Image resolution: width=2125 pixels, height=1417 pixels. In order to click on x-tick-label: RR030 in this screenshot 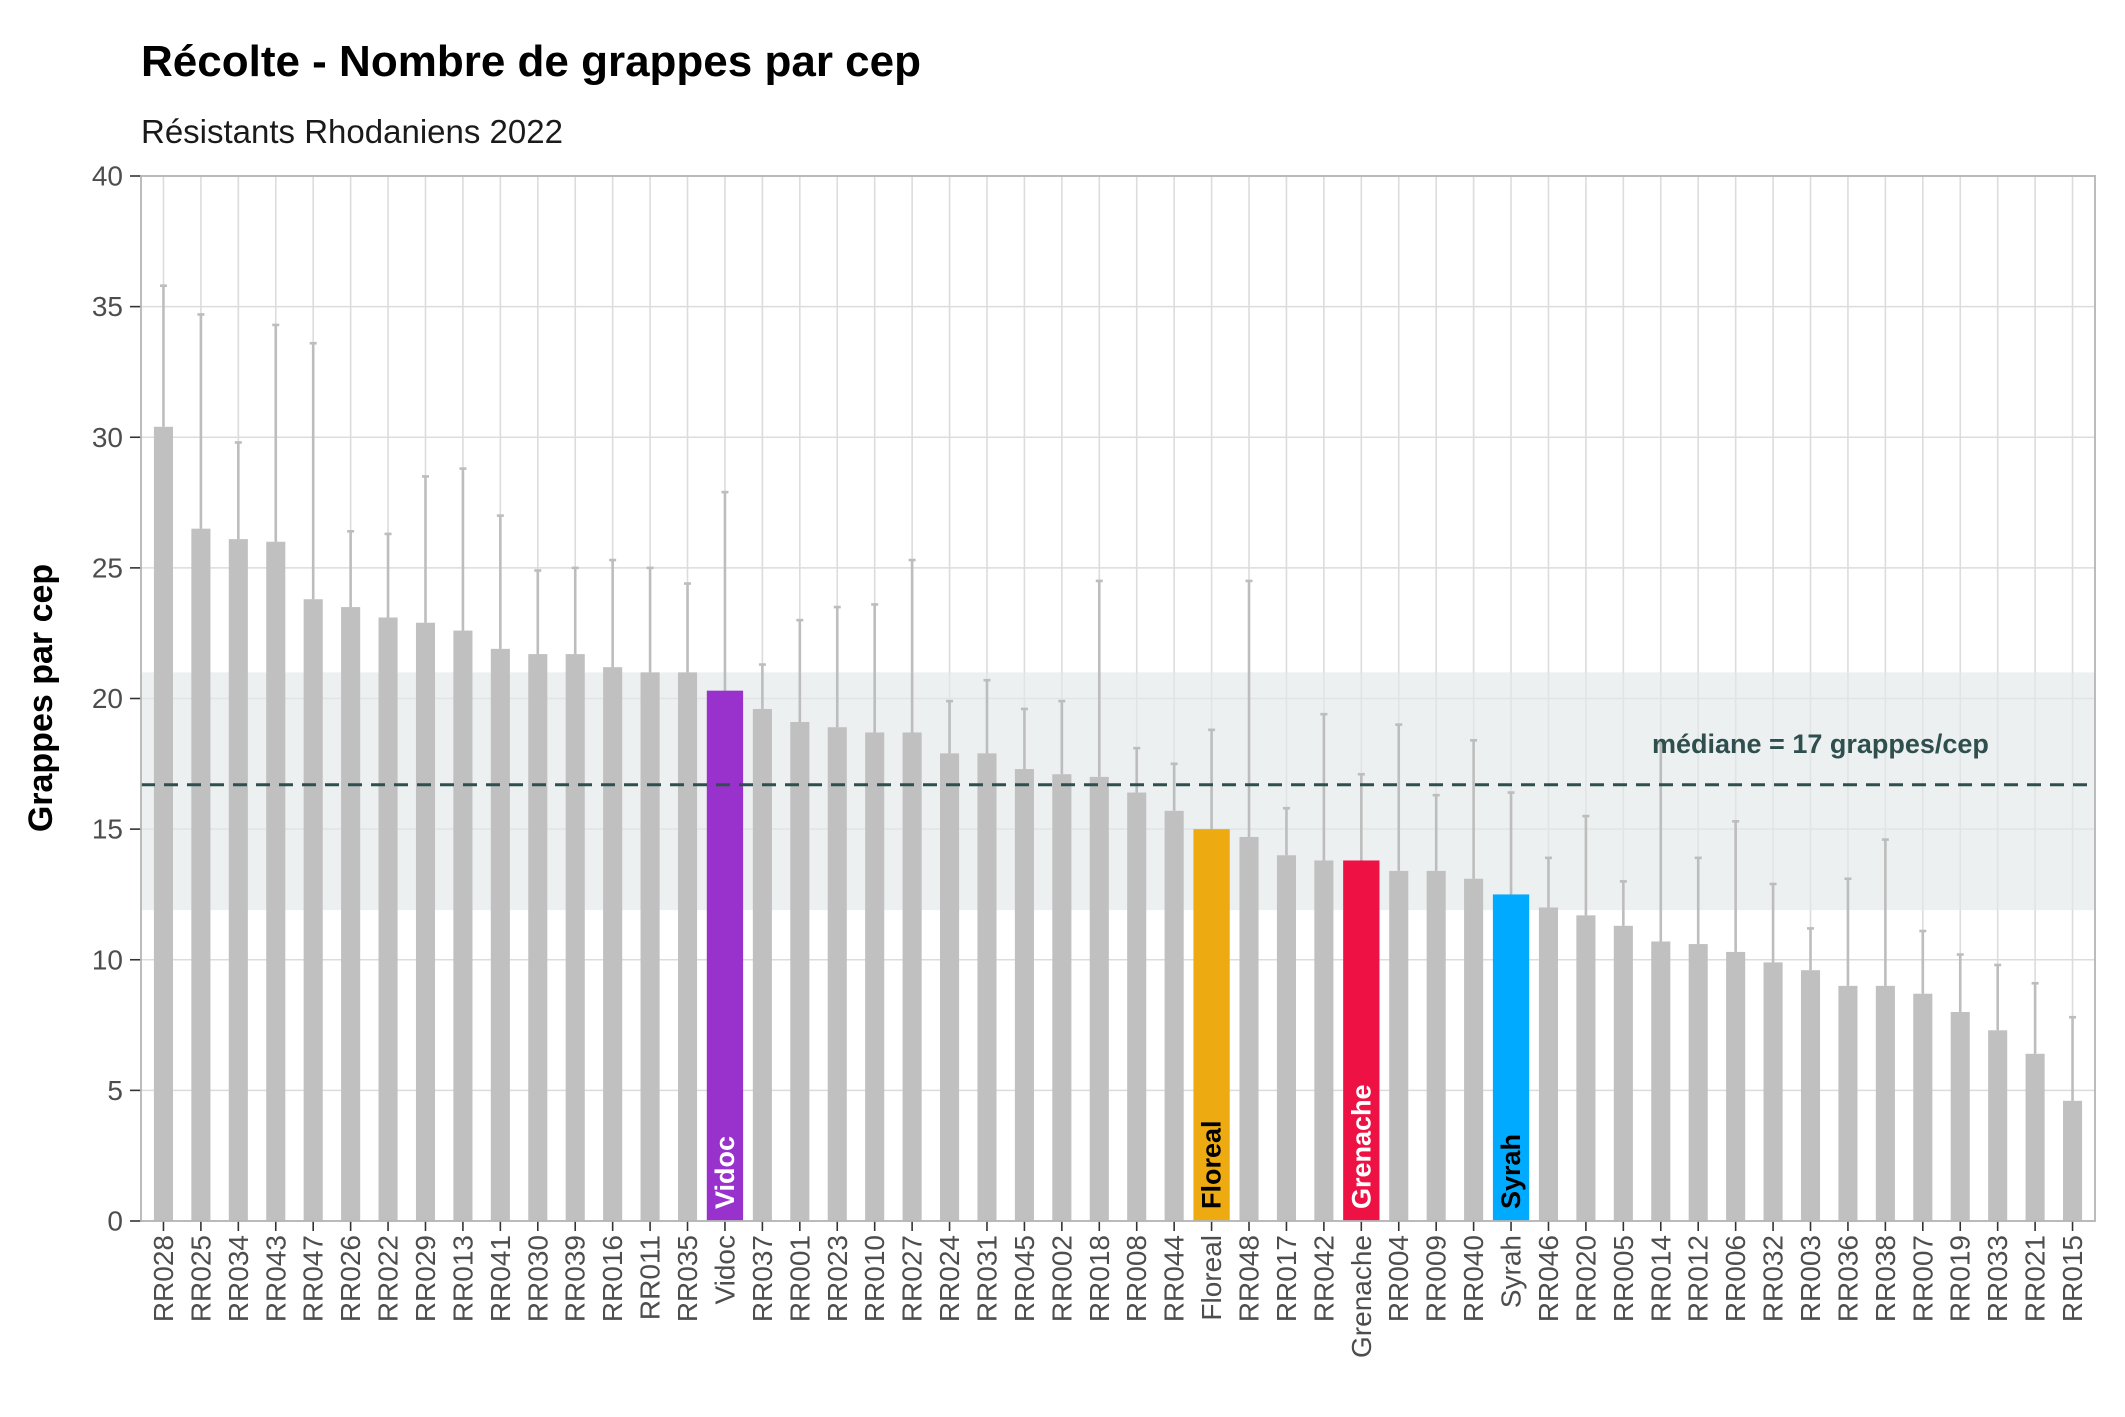, I will do `click(537, 1278)`.